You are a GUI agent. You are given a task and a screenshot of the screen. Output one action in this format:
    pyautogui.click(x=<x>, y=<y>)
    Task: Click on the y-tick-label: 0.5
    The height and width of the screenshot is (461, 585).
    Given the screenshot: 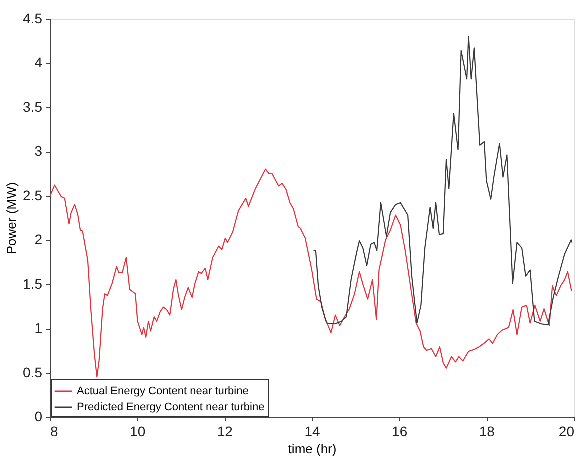 What is the action you would take?
    pyautogui.click(x=33, y=372)
    